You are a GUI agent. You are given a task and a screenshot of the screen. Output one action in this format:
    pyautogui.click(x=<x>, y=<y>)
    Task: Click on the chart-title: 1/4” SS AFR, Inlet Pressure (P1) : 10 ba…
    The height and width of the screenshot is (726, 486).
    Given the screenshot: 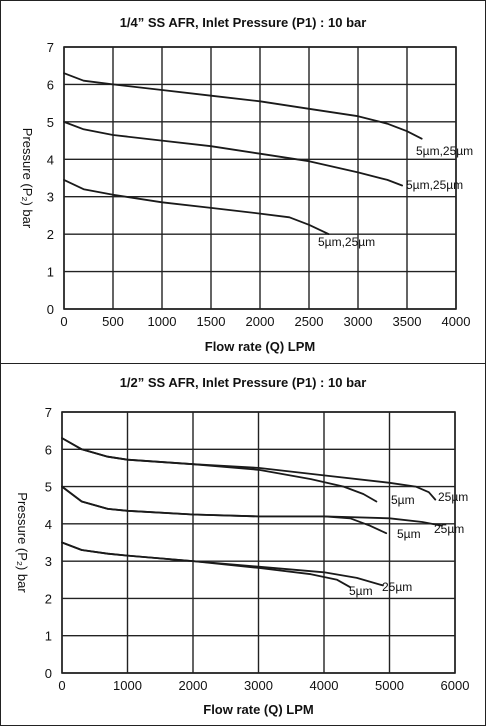 What is the action you would take?
    pyautogui.click(x=243, y=22)
    